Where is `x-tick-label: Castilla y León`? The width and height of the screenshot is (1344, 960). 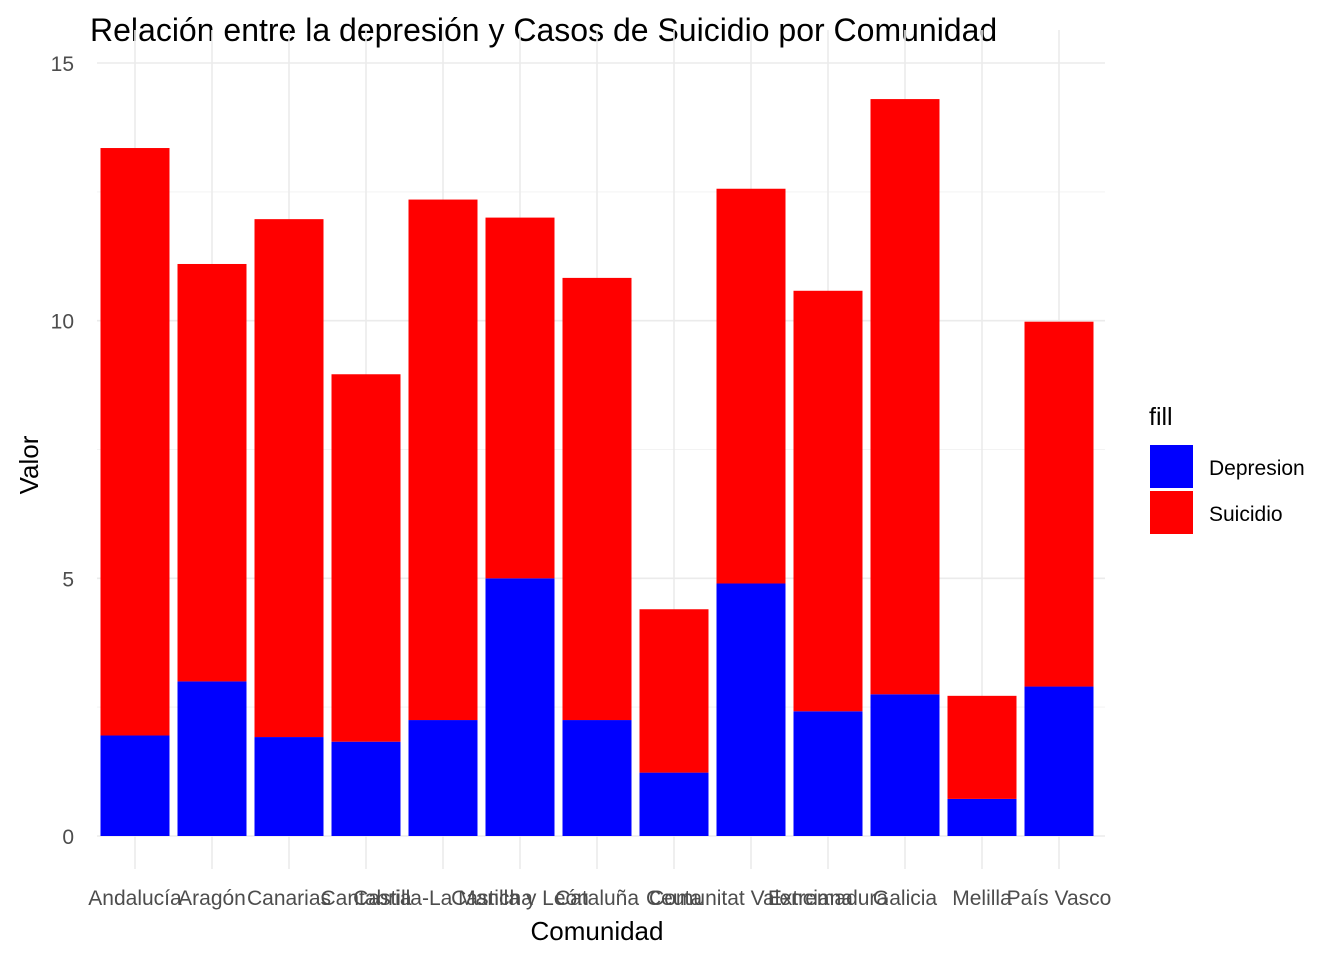 x-tick-label: Castilla y León is located at coordinates (520, 898).